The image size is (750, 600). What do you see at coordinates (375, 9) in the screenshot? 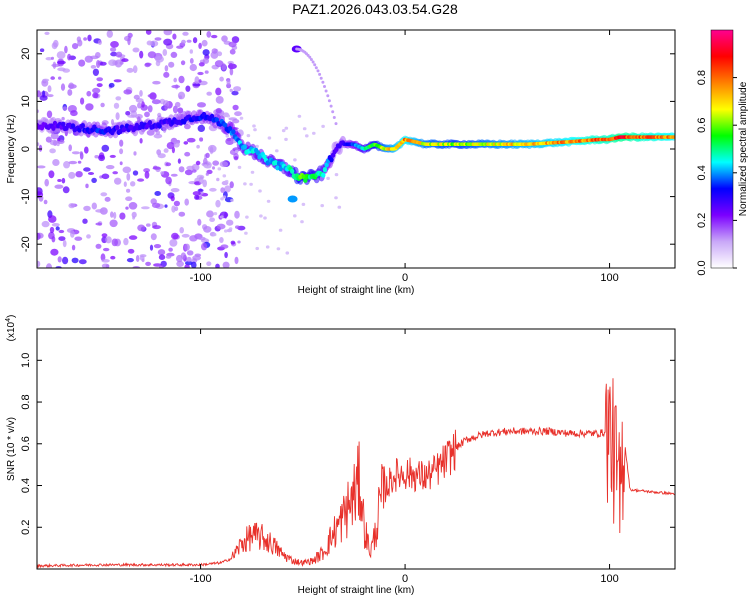
I see `chart-title: PAZ1.2026.043.03.54.G28` at bounding box center [375, 9].